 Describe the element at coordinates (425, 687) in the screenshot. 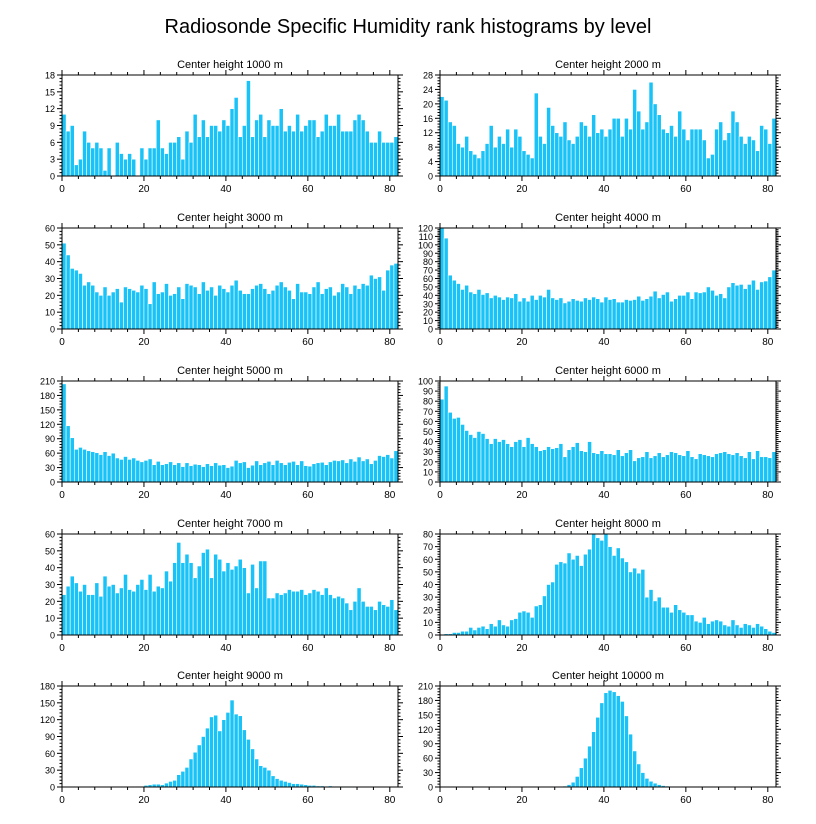

I see `y-tick-label: 210` at that location.